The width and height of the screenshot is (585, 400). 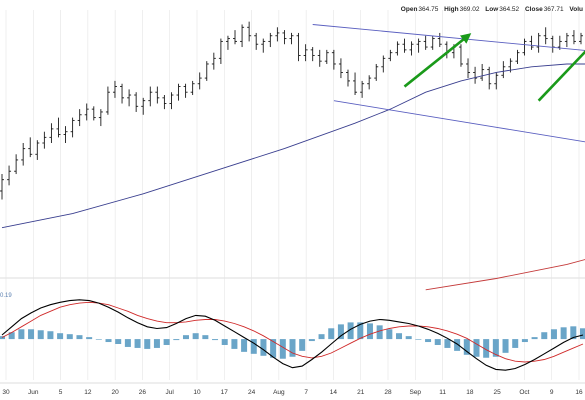 I want to click on high-label: High, so click(x=451, y=9).